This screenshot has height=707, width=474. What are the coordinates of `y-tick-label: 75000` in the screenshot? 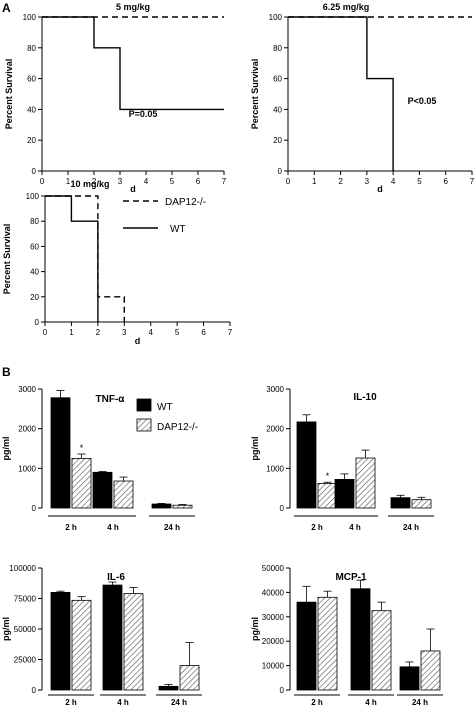 It's located at (25, 599).